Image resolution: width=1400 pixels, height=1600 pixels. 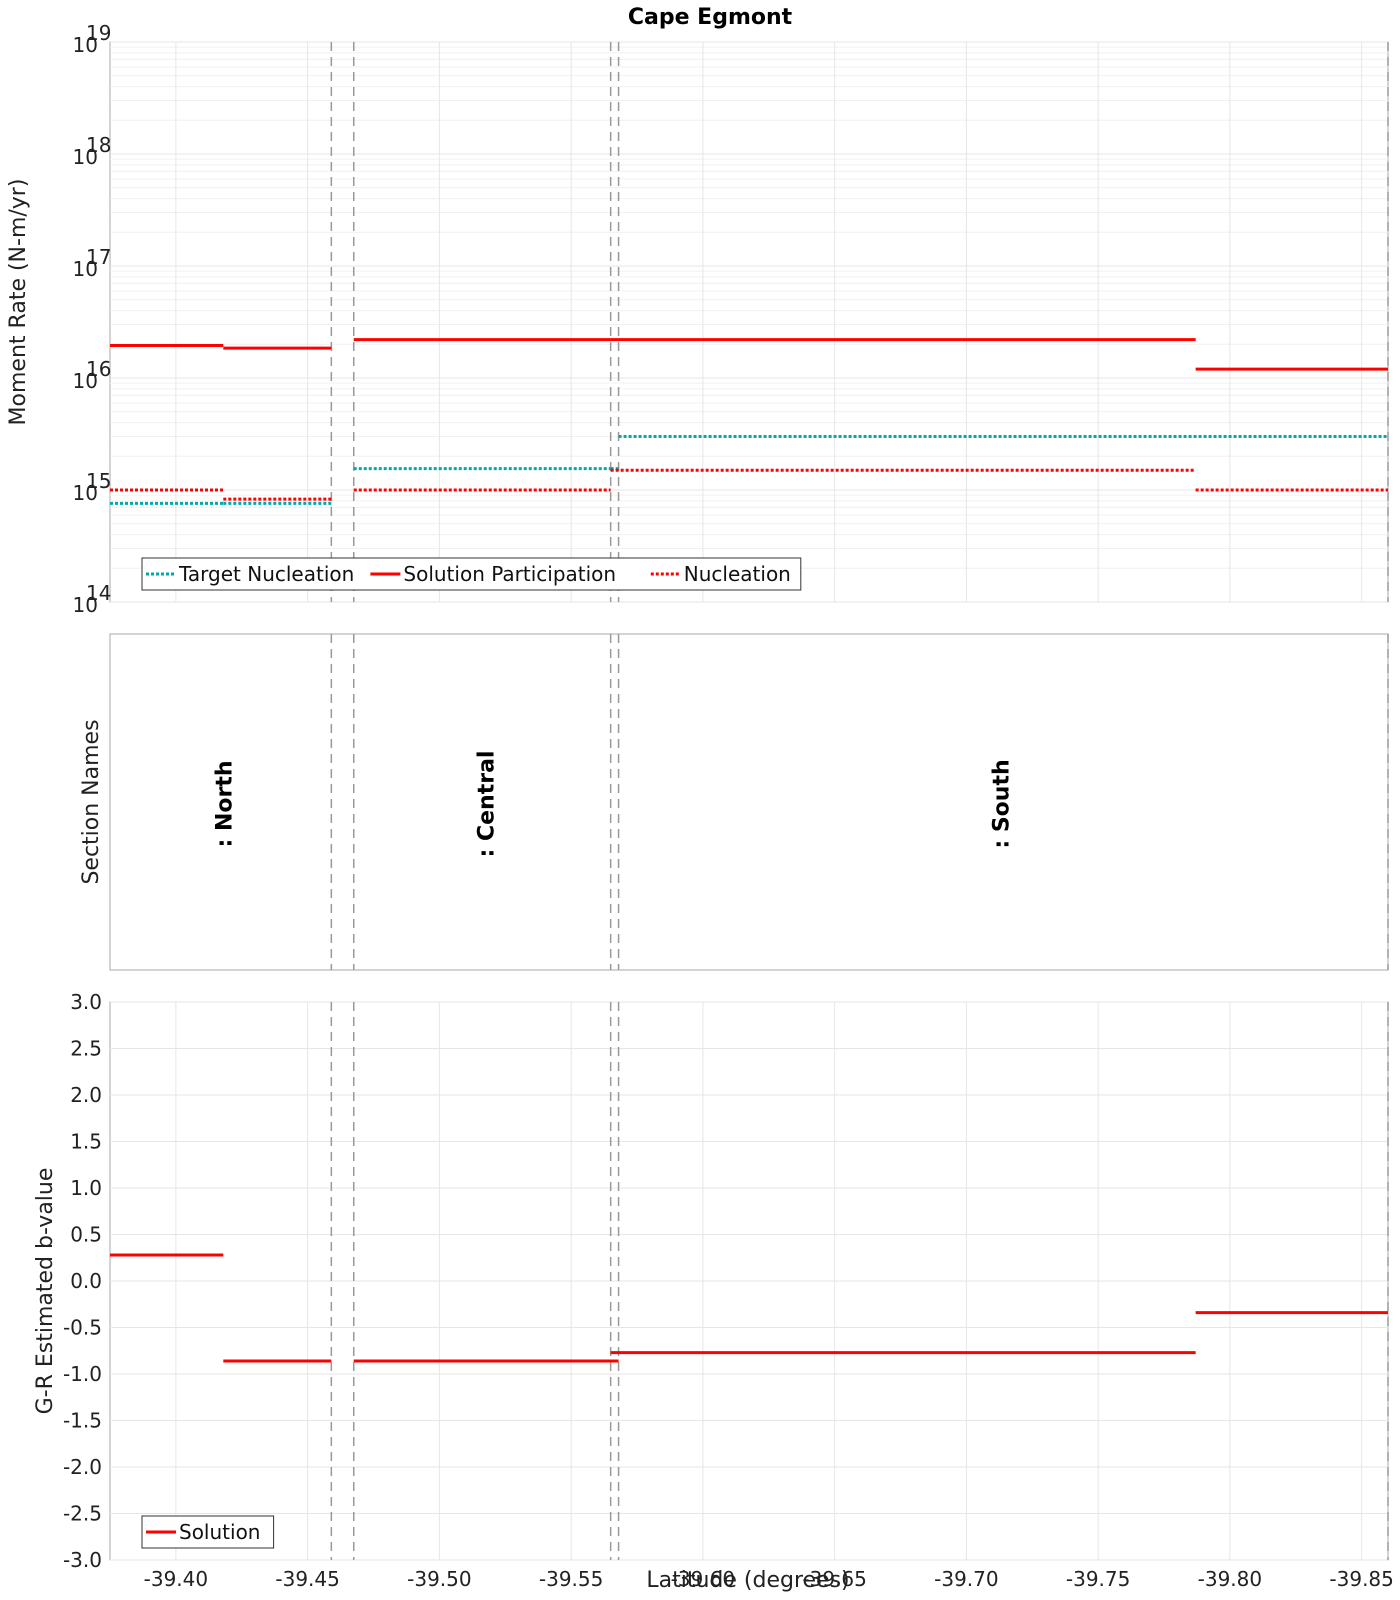 What do you see at coordinates (86, 1235) in the screenshot?
I see `y-tick-label: 0.5` at bounding box center [86, 1235].